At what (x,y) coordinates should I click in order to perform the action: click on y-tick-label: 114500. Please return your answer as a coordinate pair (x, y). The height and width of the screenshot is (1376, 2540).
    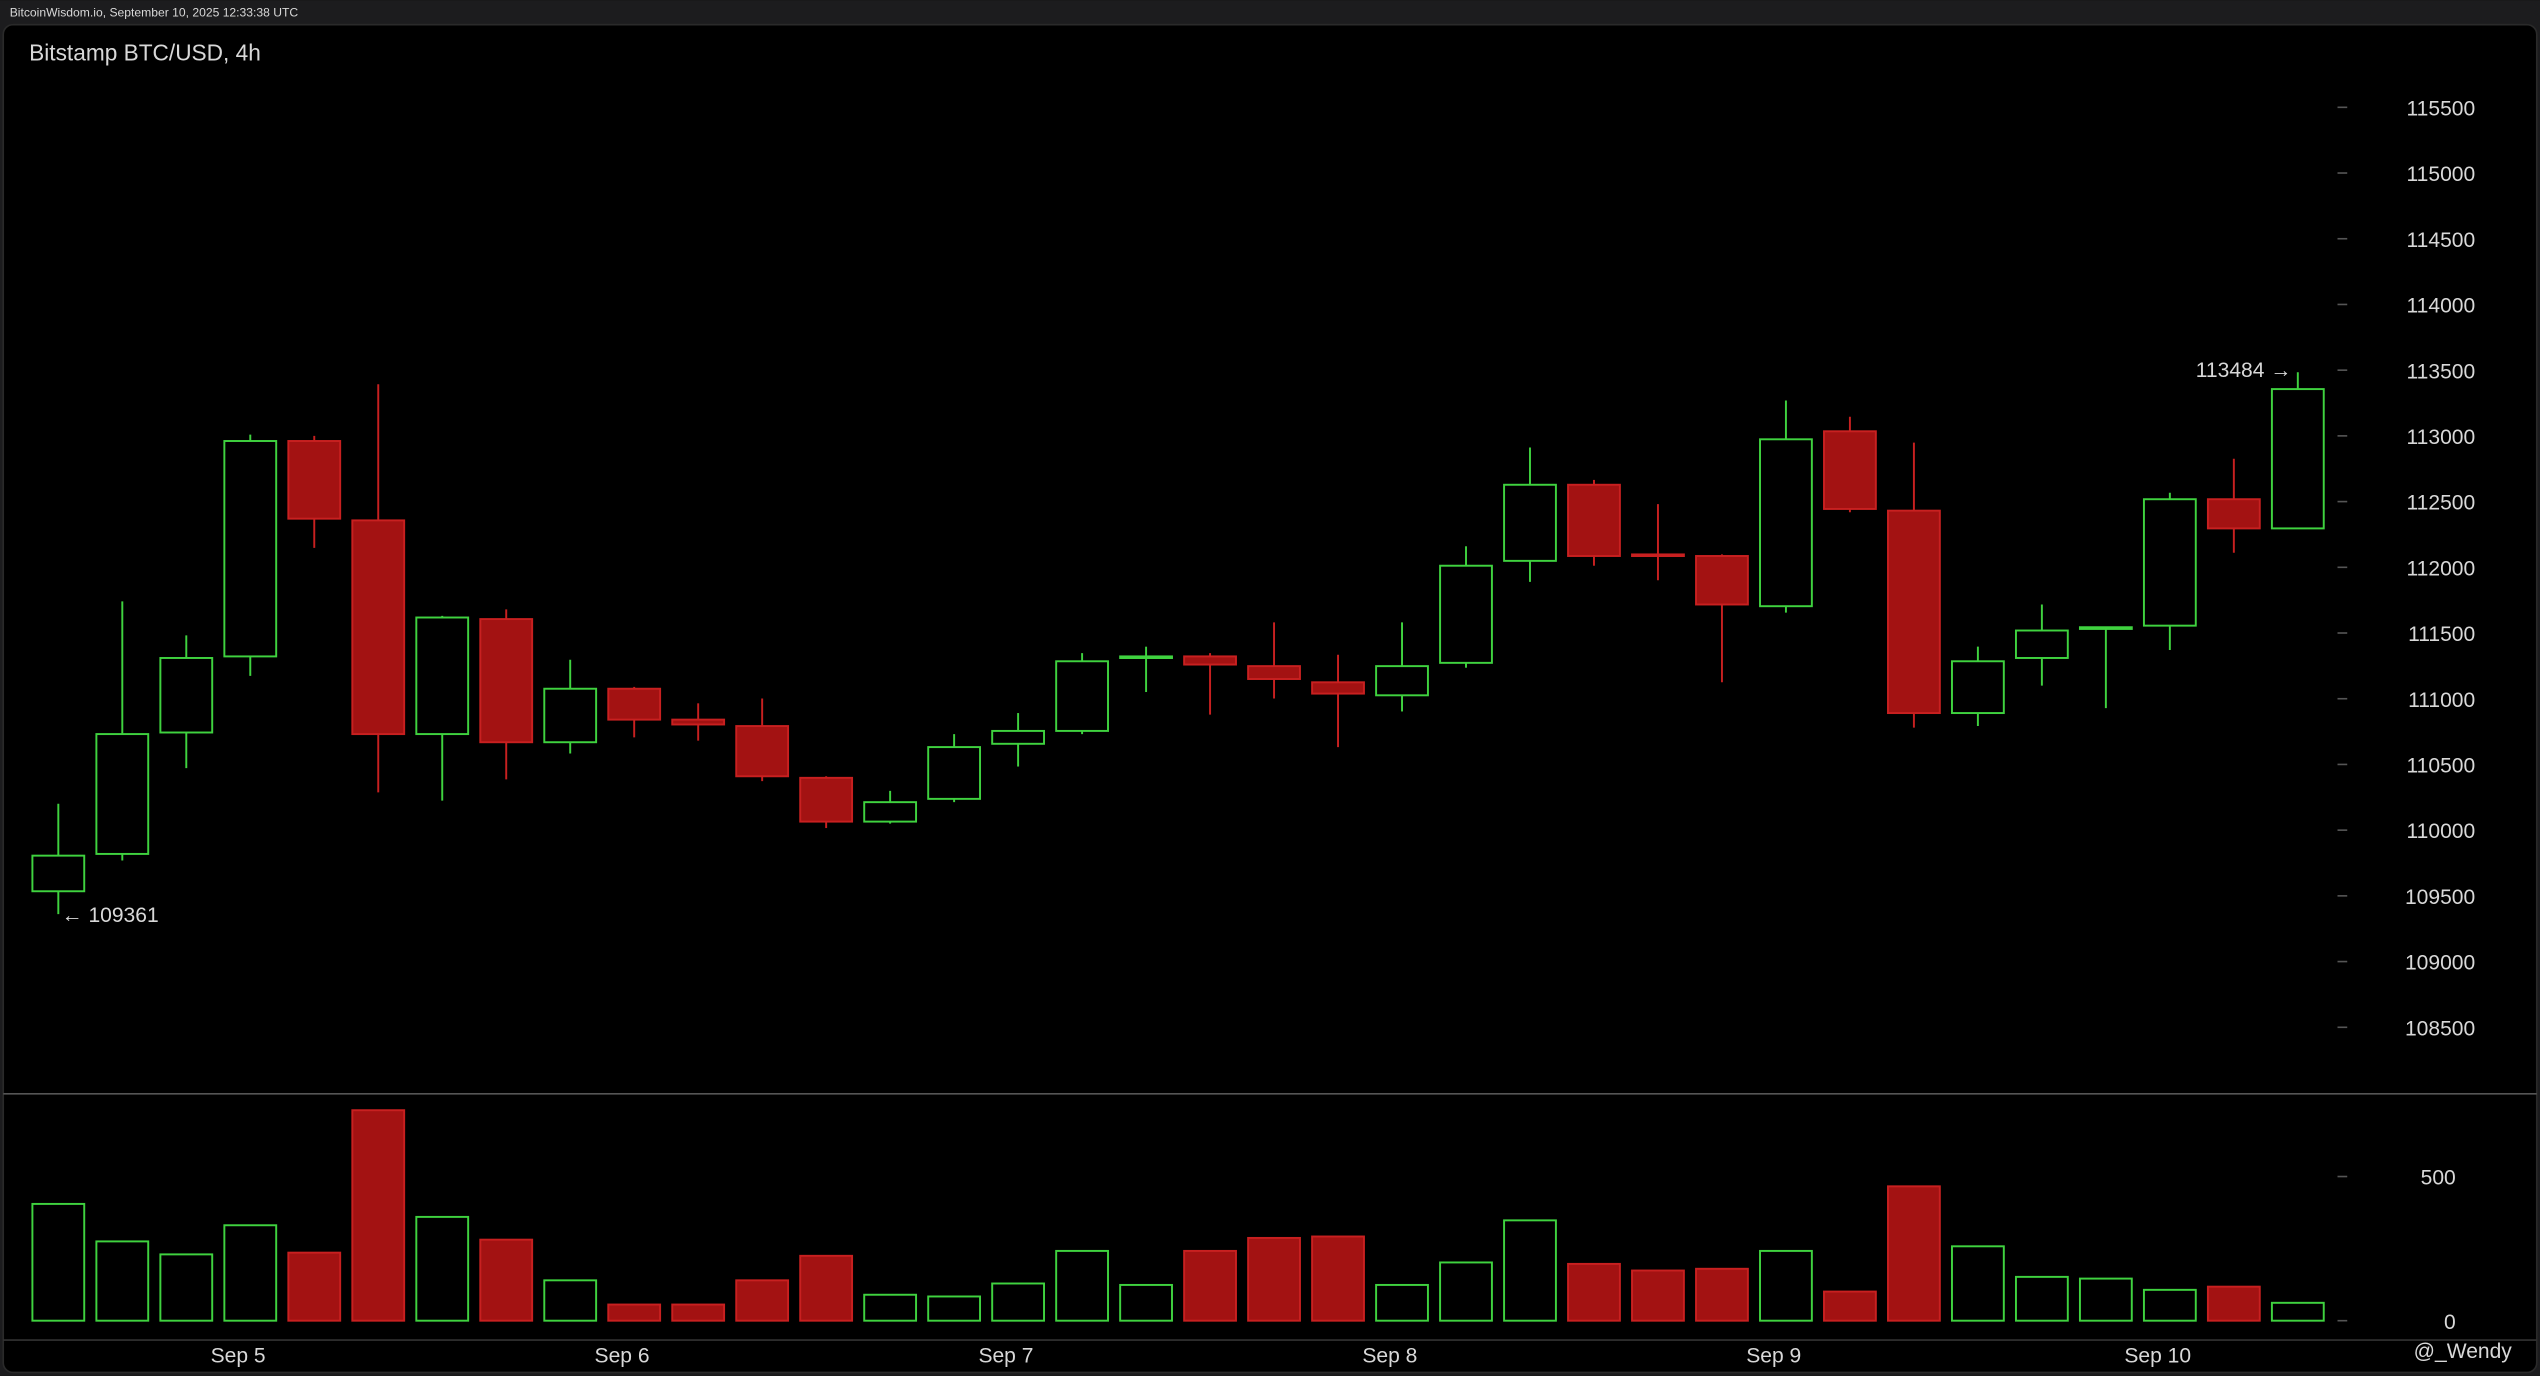
    Looking at the image, I should click on (2441, 240).